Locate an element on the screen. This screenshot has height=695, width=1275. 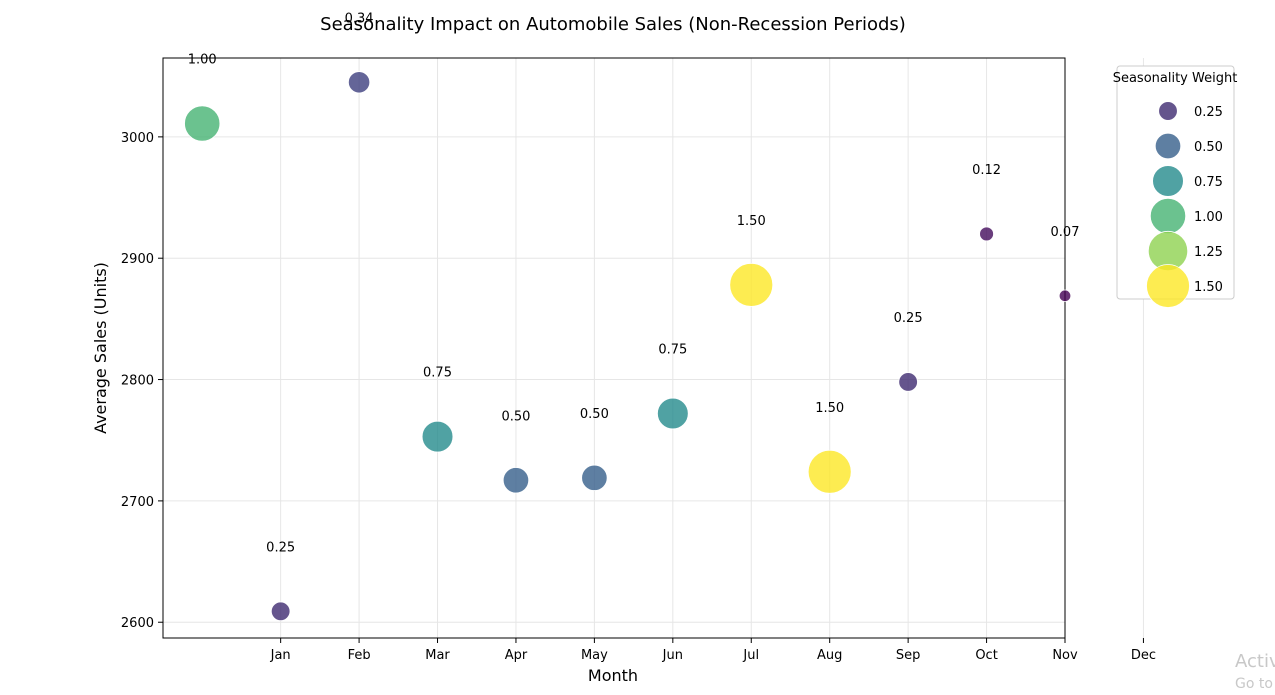
x-tick-label: Oct is located at coordinates (986, 655).